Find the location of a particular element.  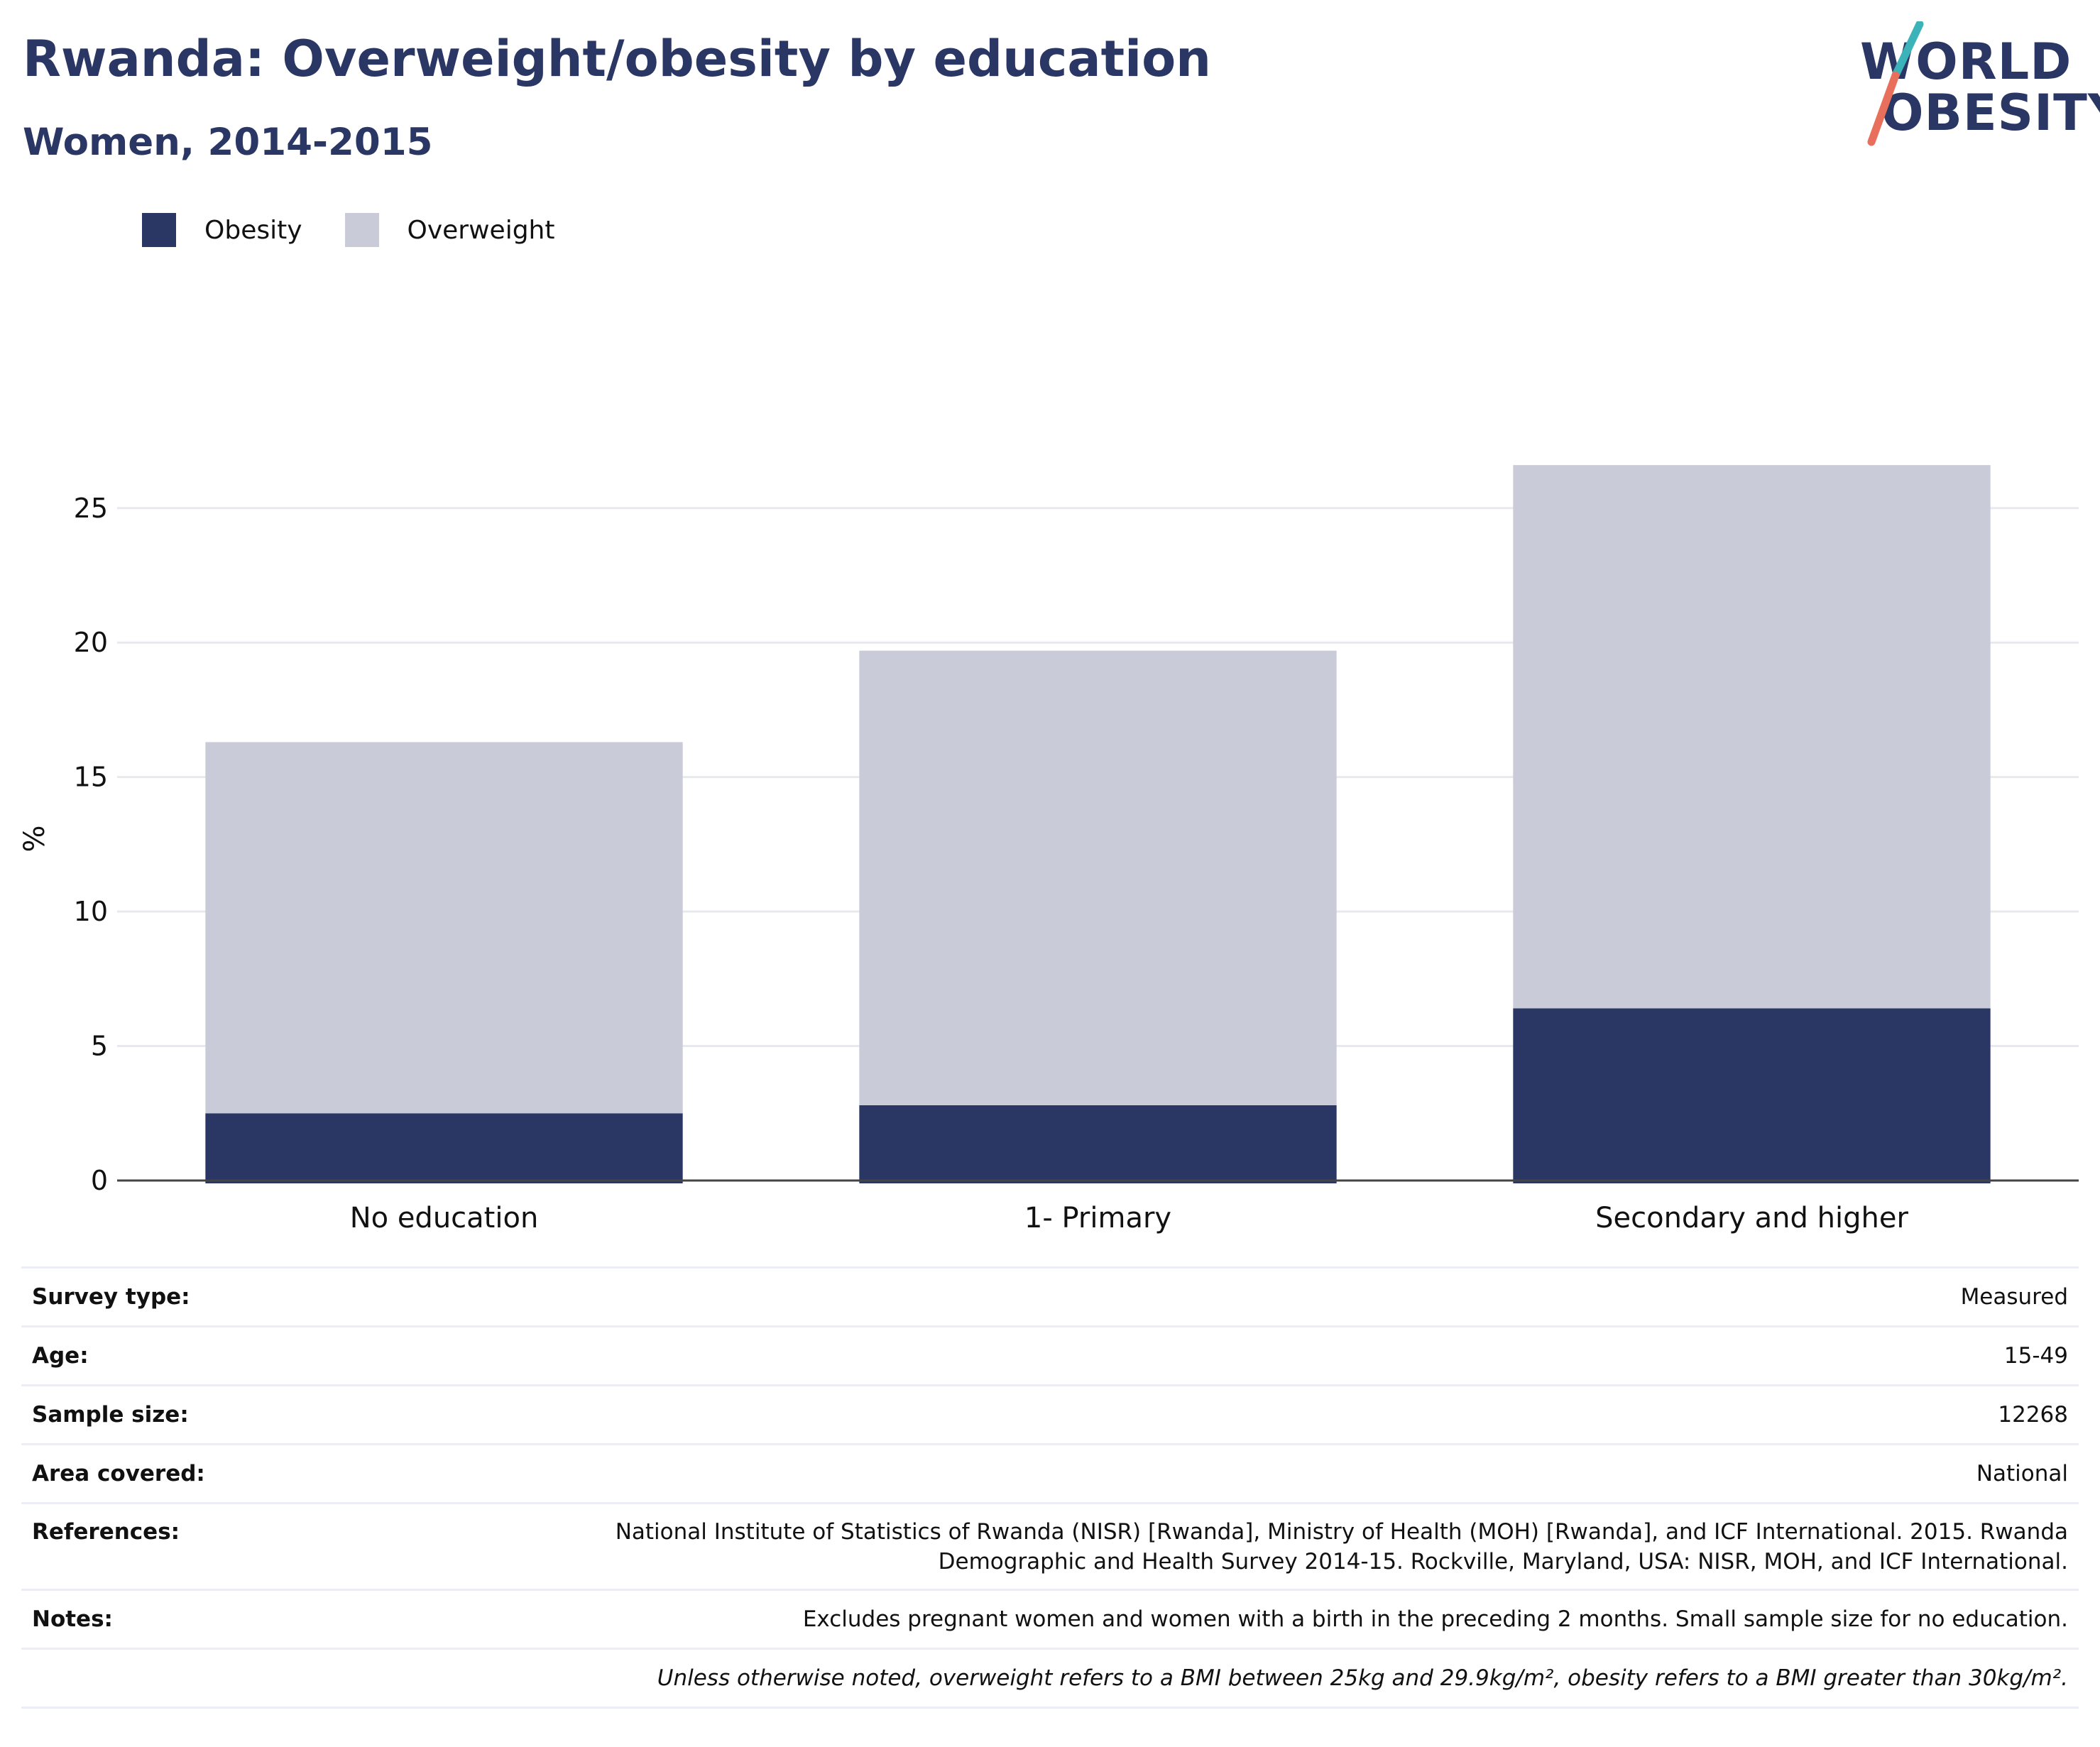

meta-value: National is located at coordinates (2022, 1473).